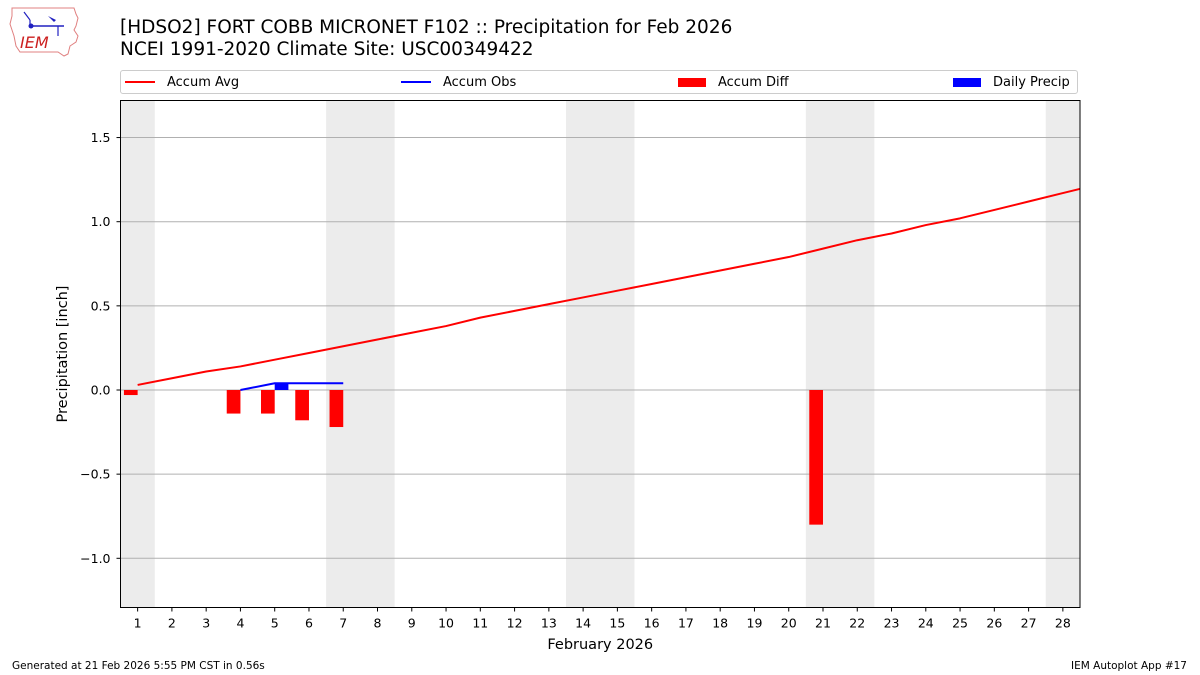 The height and width of the screenshot is (675, 1200). What do you see at coordinates (275, 623) in the screenshot?
I see `x-tick-label: 5` at bounding box center [275, 623].